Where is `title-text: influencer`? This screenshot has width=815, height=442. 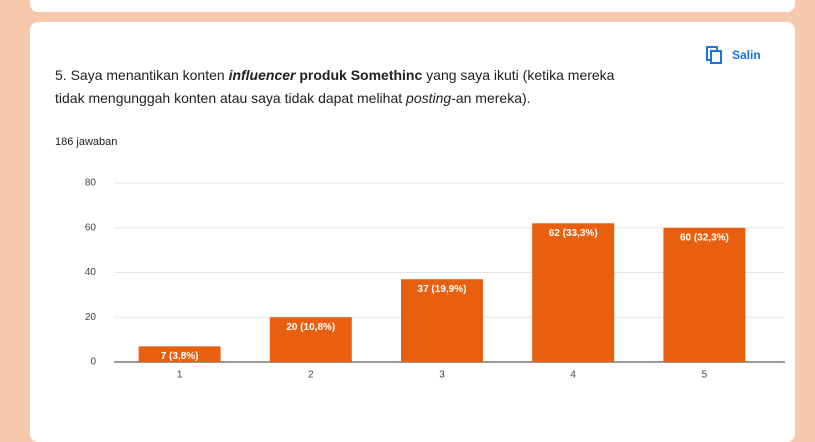 title-text: influencer is located at coordinates (262, 75).